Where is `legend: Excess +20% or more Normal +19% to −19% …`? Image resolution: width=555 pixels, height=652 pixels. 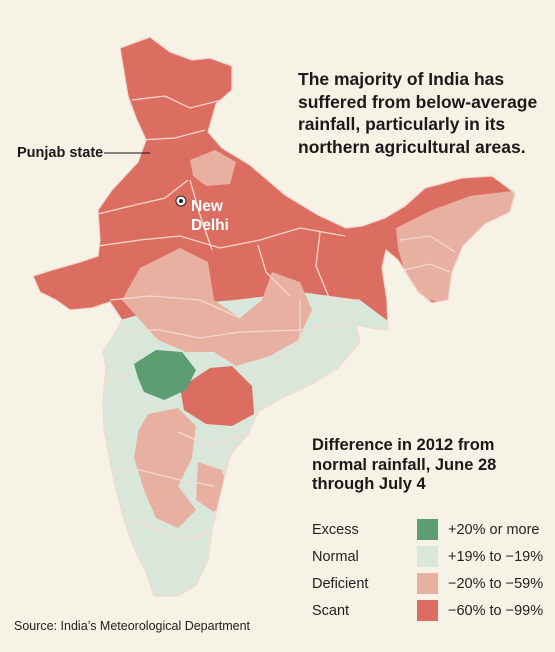 legend: Excess +20% or more Normal +19% to −19% … is located at coordinates (429, 573).